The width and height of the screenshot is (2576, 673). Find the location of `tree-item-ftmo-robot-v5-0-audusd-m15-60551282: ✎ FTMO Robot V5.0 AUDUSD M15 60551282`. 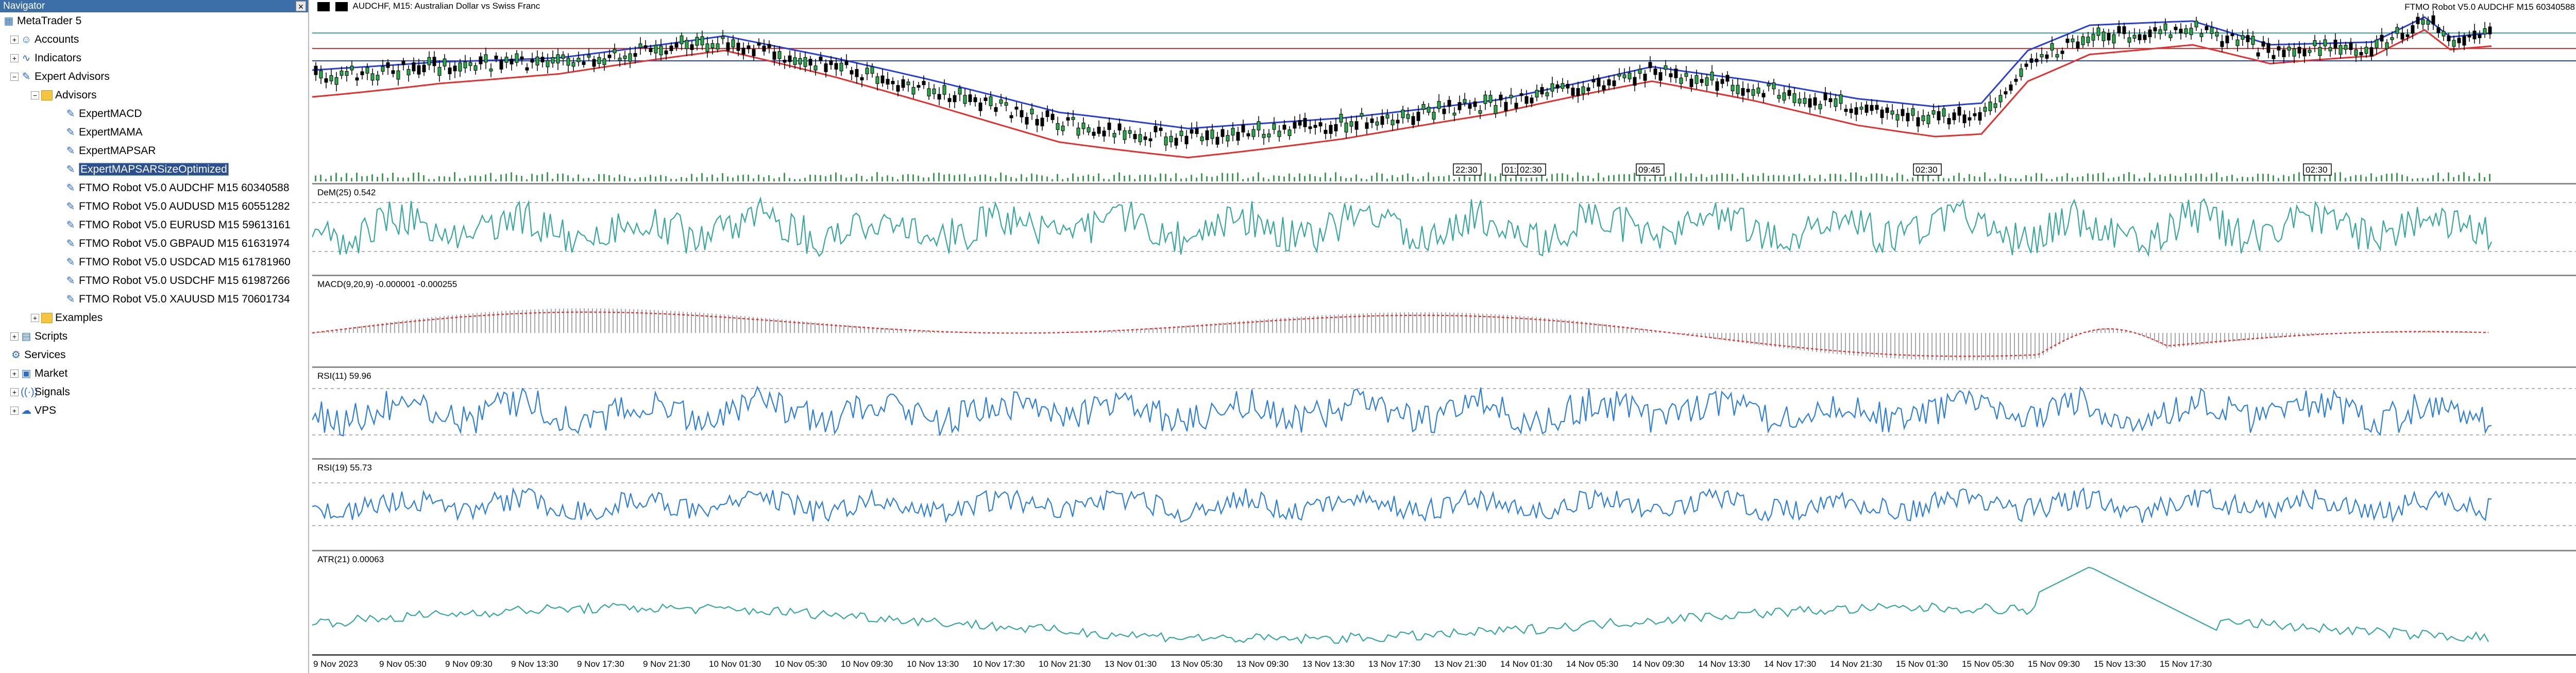

tree-item-ftmo-robot-v5-0-audusd-m15-60551282: ✎ FTMO Robot V5.0 AUDUSD M15 60551282 is located at coordinates (177, 206).